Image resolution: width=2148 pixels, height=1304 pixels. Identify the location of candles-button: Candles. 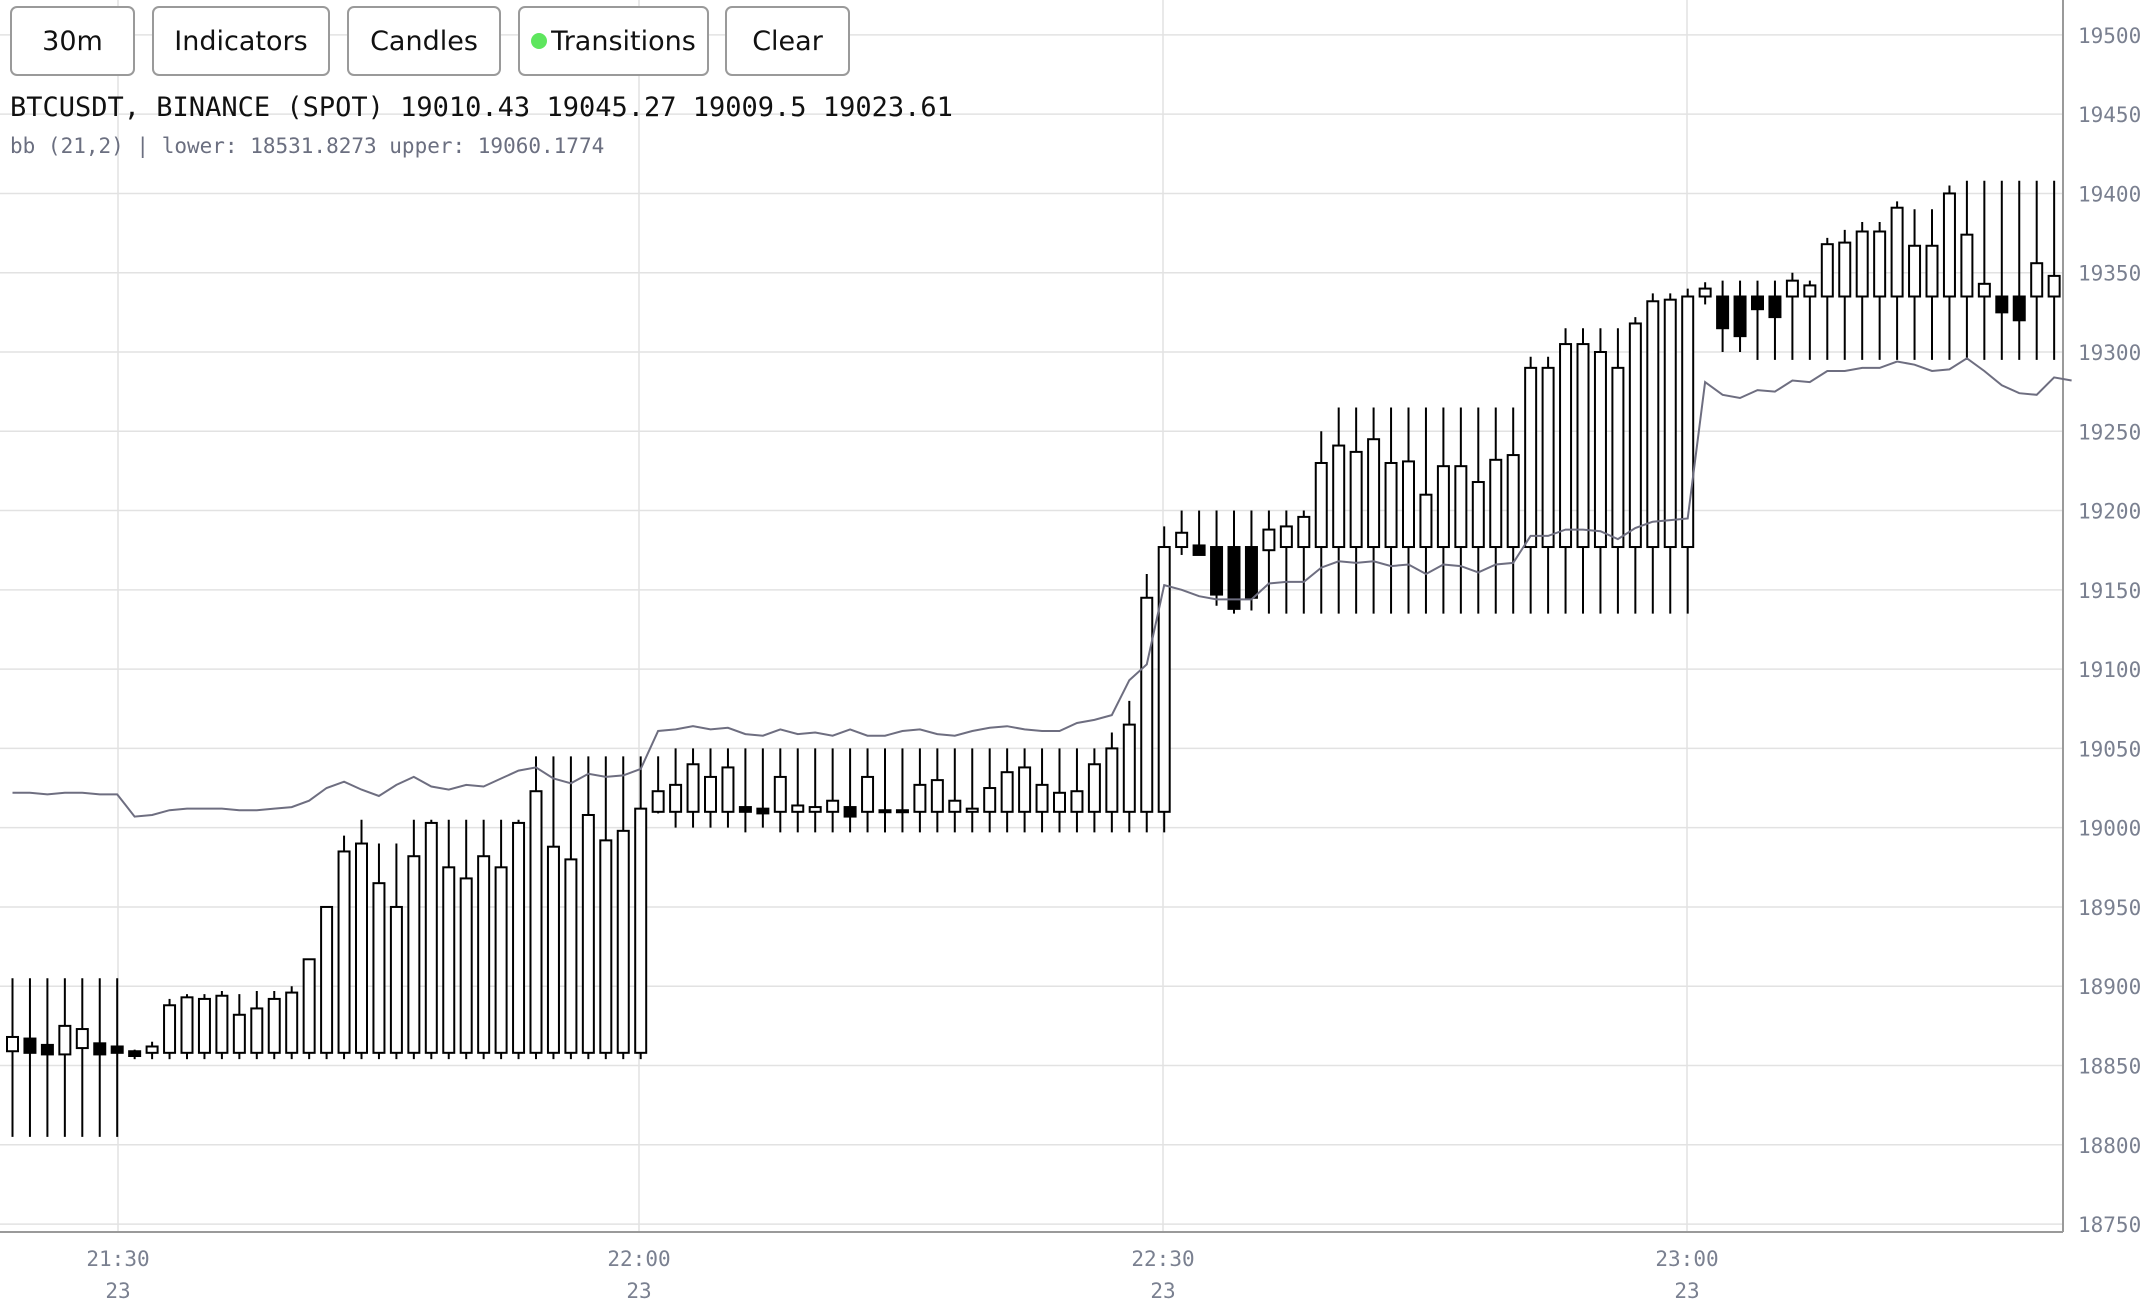
(424, 41).